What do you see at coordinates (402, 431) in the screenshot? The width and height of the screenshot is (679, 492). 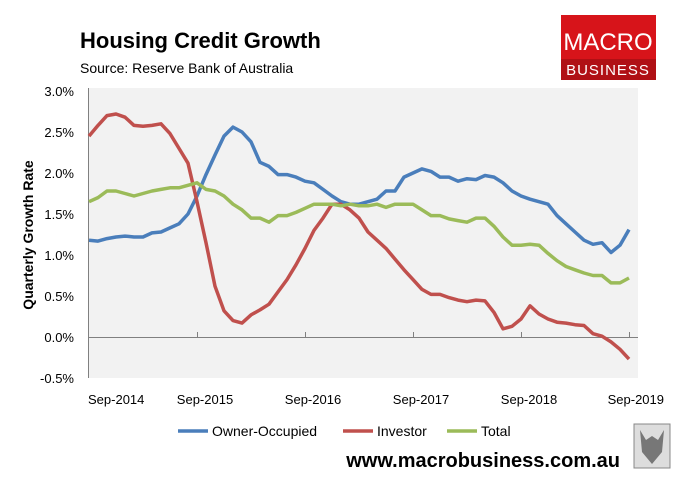 I see `legend-label: Investor` at bounding box center [402, 431].